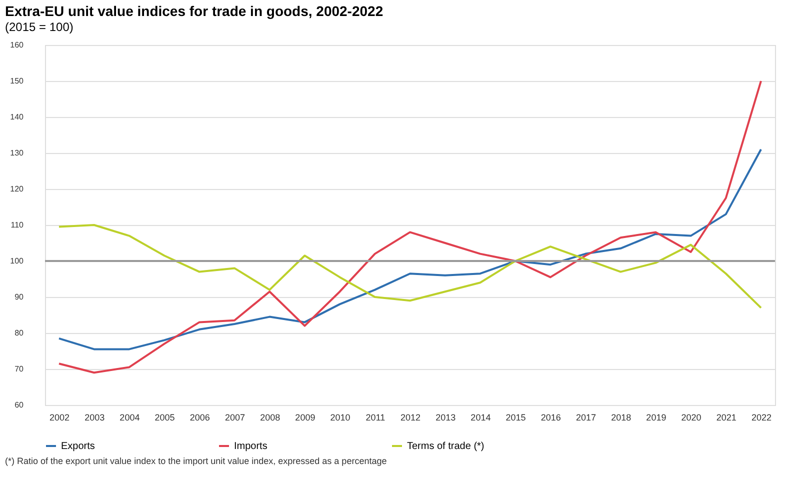 This screenshot has width=796, height=502. Describe the element at coordinates (446, 417) in the screenshot. I see `x-tick-label: 2013` at that location.